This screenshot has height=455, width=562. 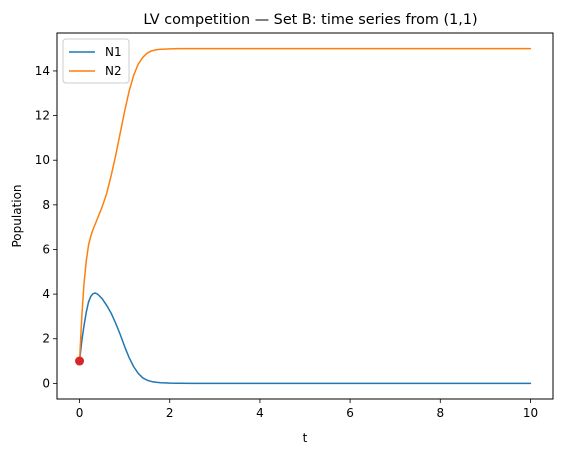 I want to click on legend-label-n2: N2, so click(x=113, y=71).